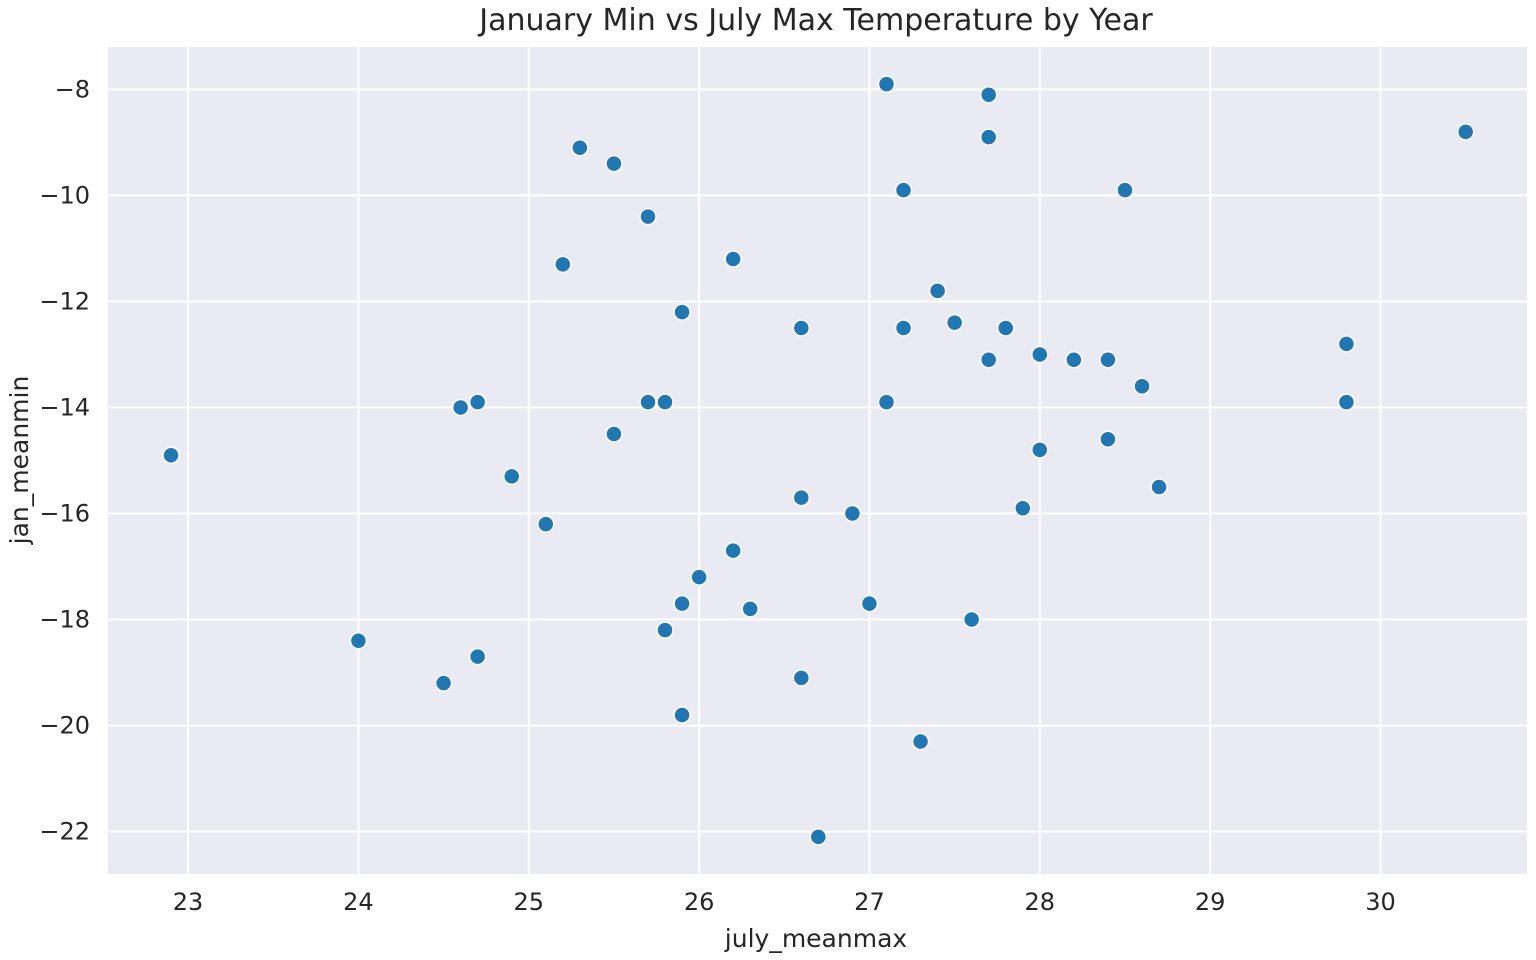 The height and width of the screenshot is (960, 1536). I want to click on y-tick-label: −8, so click(72, 89).